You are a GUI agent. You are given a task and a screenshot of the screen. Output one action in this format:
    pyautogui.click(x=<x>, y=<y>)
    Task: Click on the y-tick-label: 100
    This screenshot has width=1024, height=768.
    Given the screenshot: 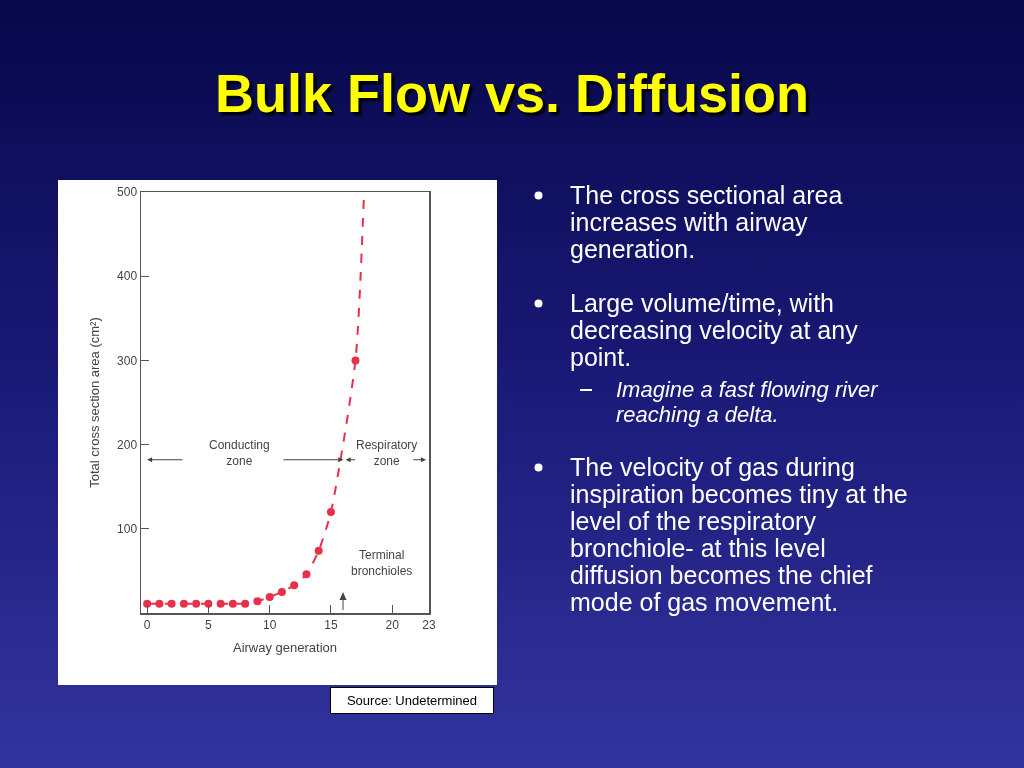 What is the action you would take?
    pyautogui.click(x=127, y=529)
    